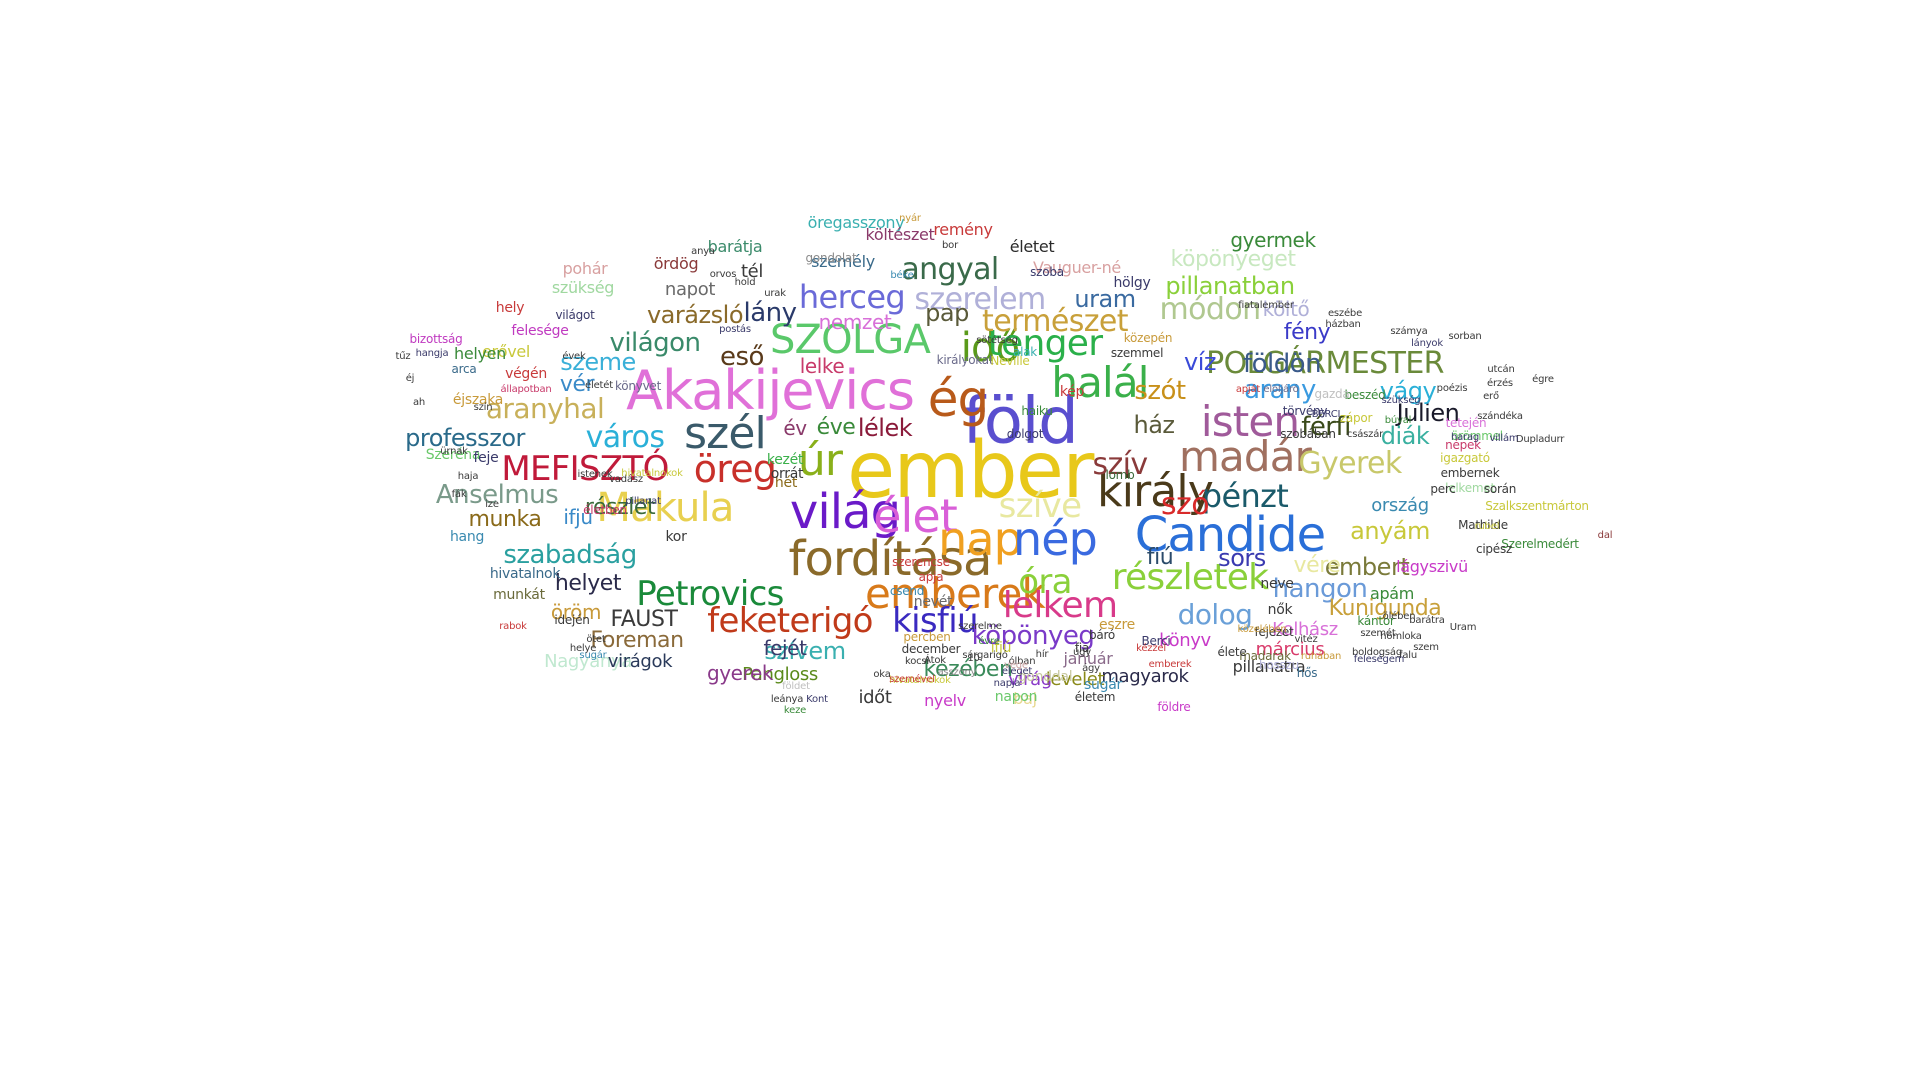 The width and height of the screenshot is (1920, 1080). Describe the element at coordinates (1156, 640) in the screenshot. I see `cloud-word: Berci` at that location.